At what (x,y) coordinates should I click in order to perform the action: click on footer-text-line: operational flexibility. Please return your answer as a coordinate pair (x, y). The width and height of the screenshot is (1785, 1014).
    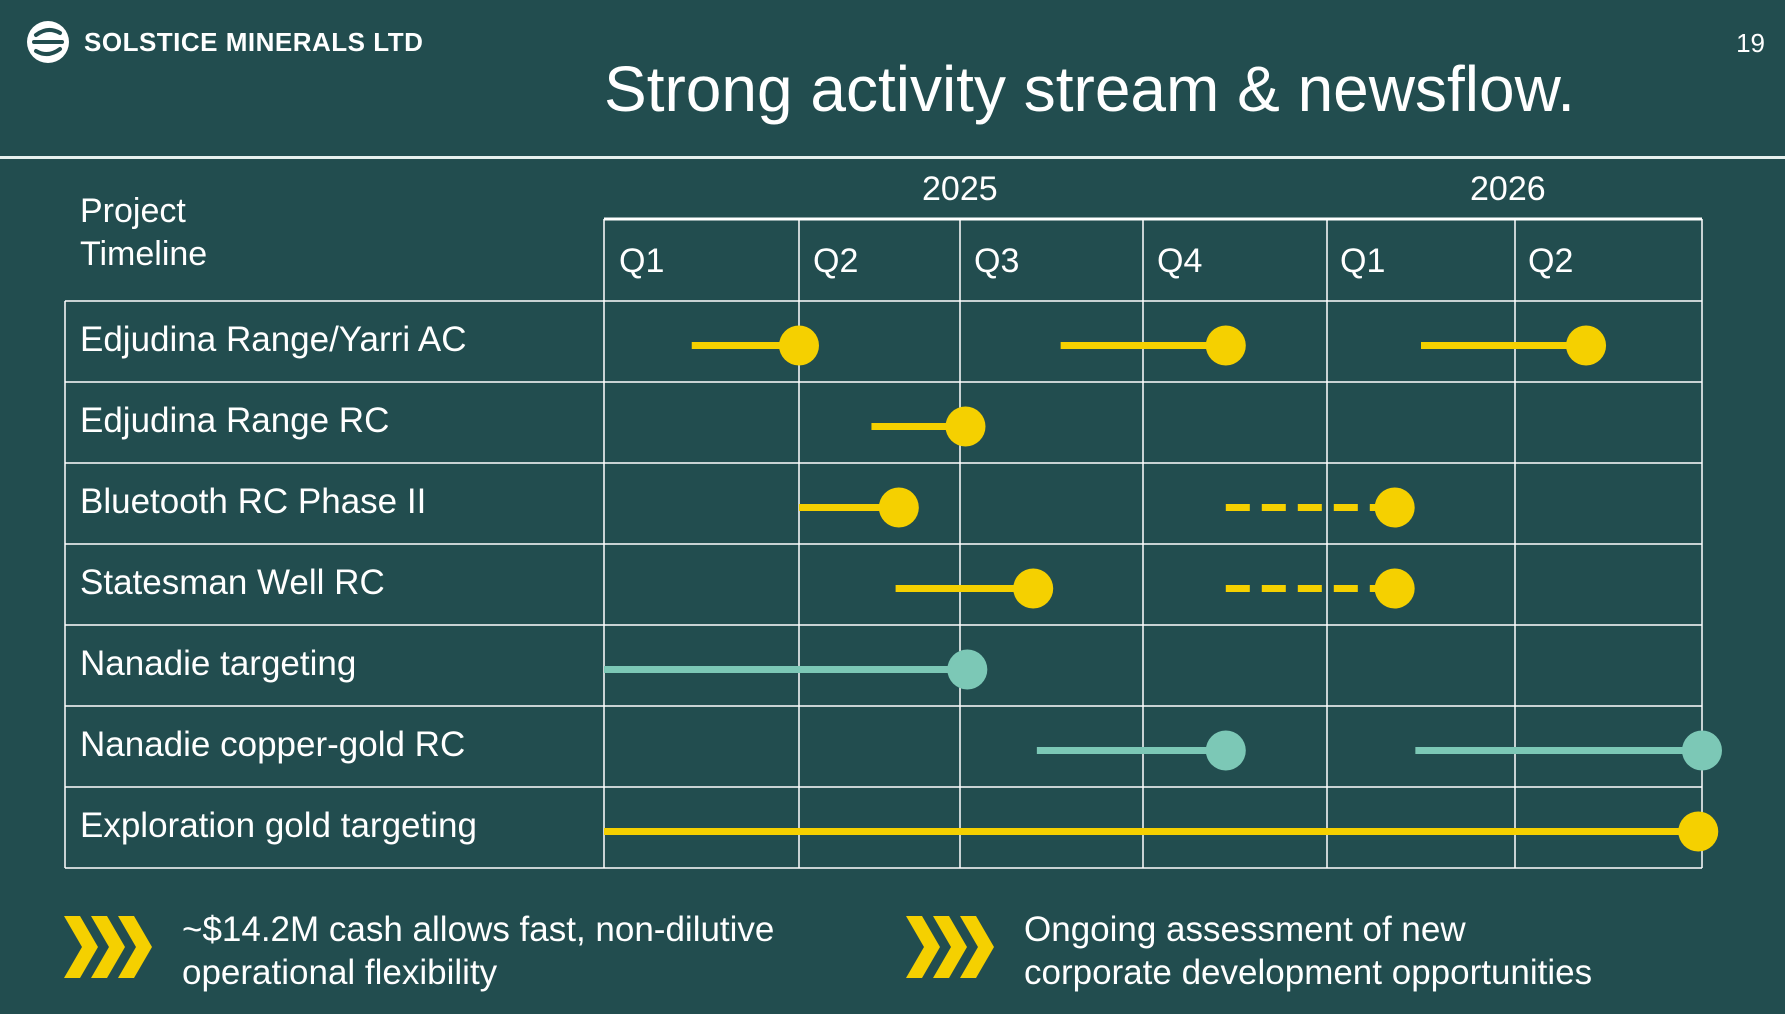
    Looking at the image, I should click on (340, 972).